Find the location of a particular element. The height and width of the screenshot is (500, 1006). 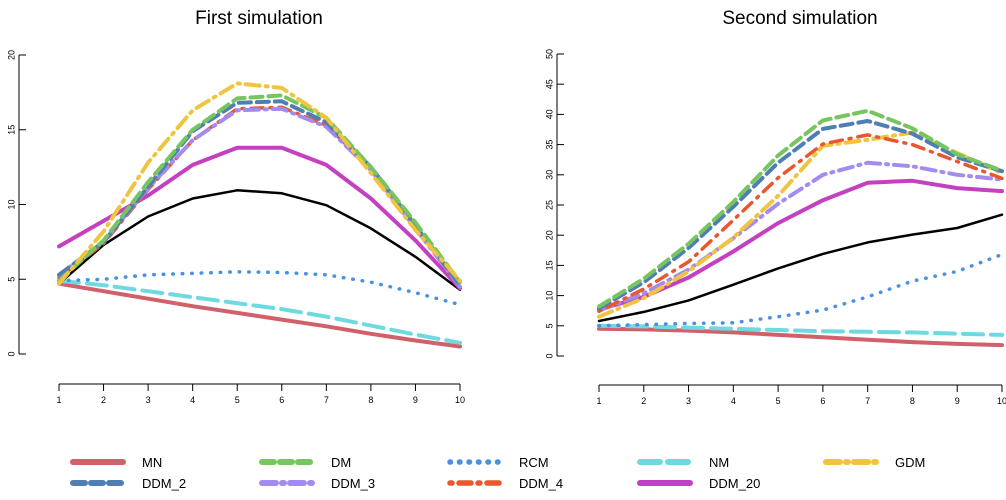

legend-label-ddm-4: DDM_4 is located at coordinates (541, 483).